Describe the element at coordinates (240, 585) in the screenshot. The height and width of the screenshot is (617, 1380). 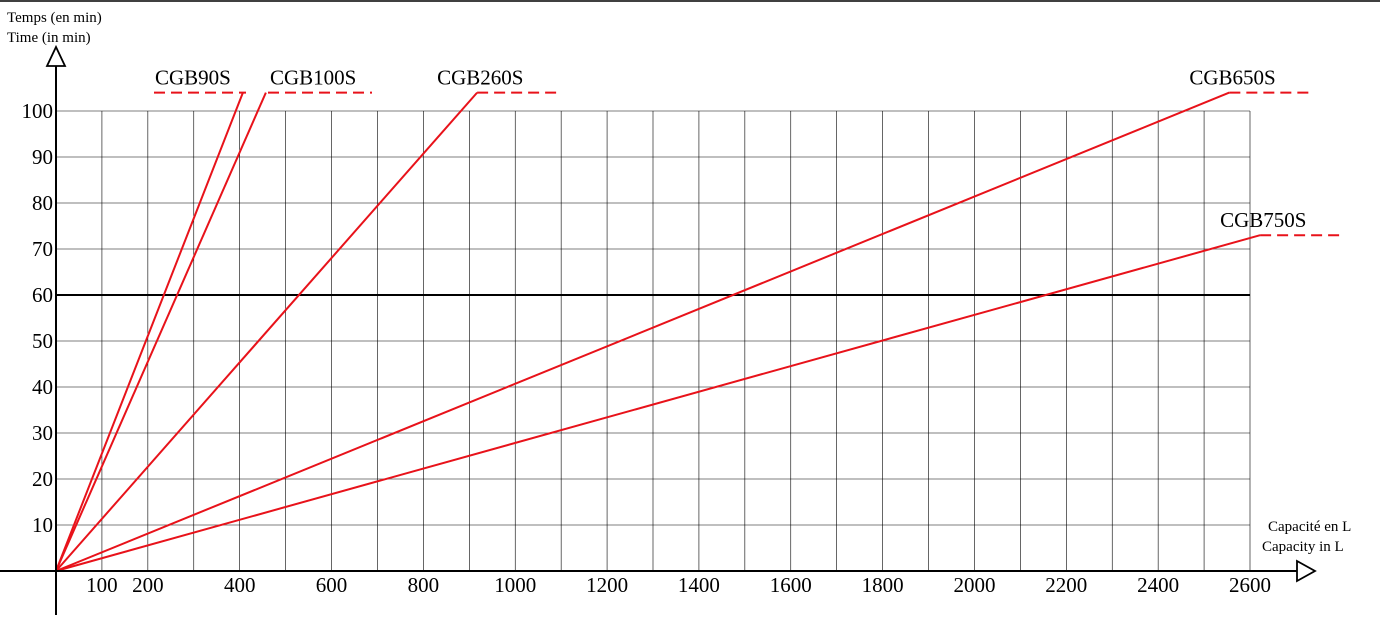
I see `x-tick-label: 400` at that location.